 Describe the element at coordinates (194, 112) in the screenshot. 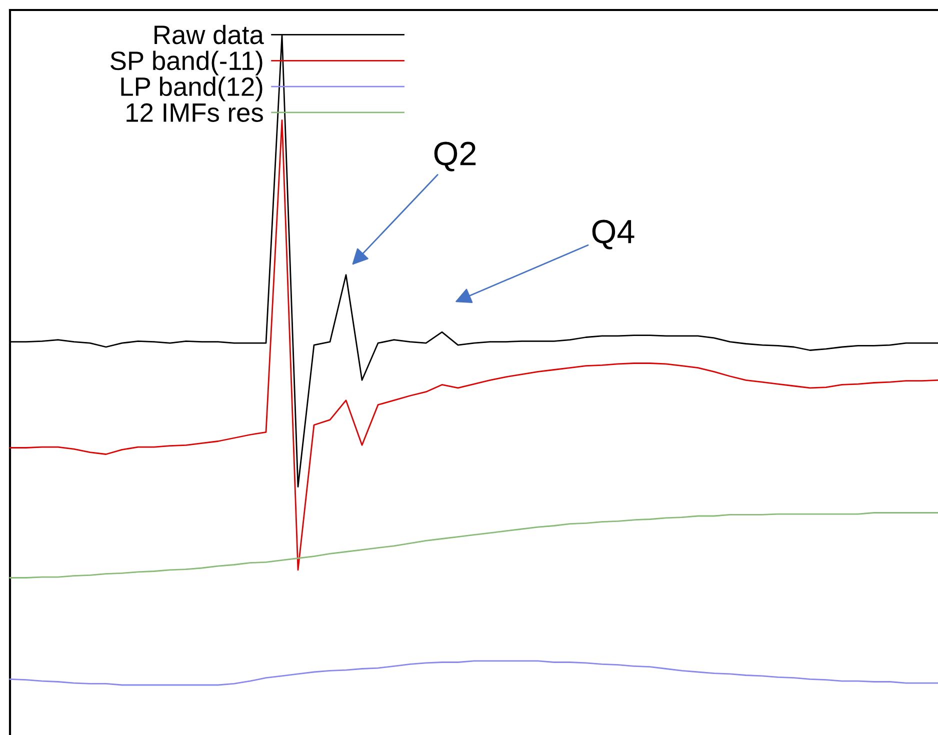

I see `legend-label: 12 IMFs res` at that location.